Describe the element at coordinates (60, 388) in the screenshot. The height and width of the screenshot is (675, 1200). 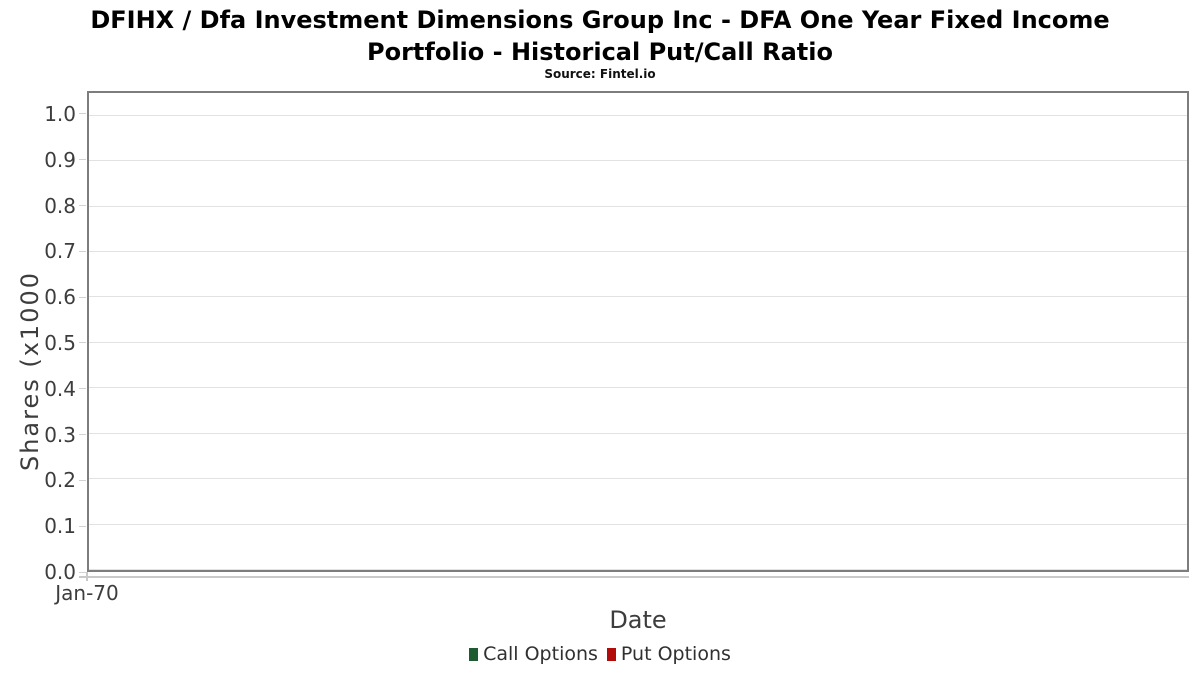
I see `y-tick-label: 0.4` at that location.